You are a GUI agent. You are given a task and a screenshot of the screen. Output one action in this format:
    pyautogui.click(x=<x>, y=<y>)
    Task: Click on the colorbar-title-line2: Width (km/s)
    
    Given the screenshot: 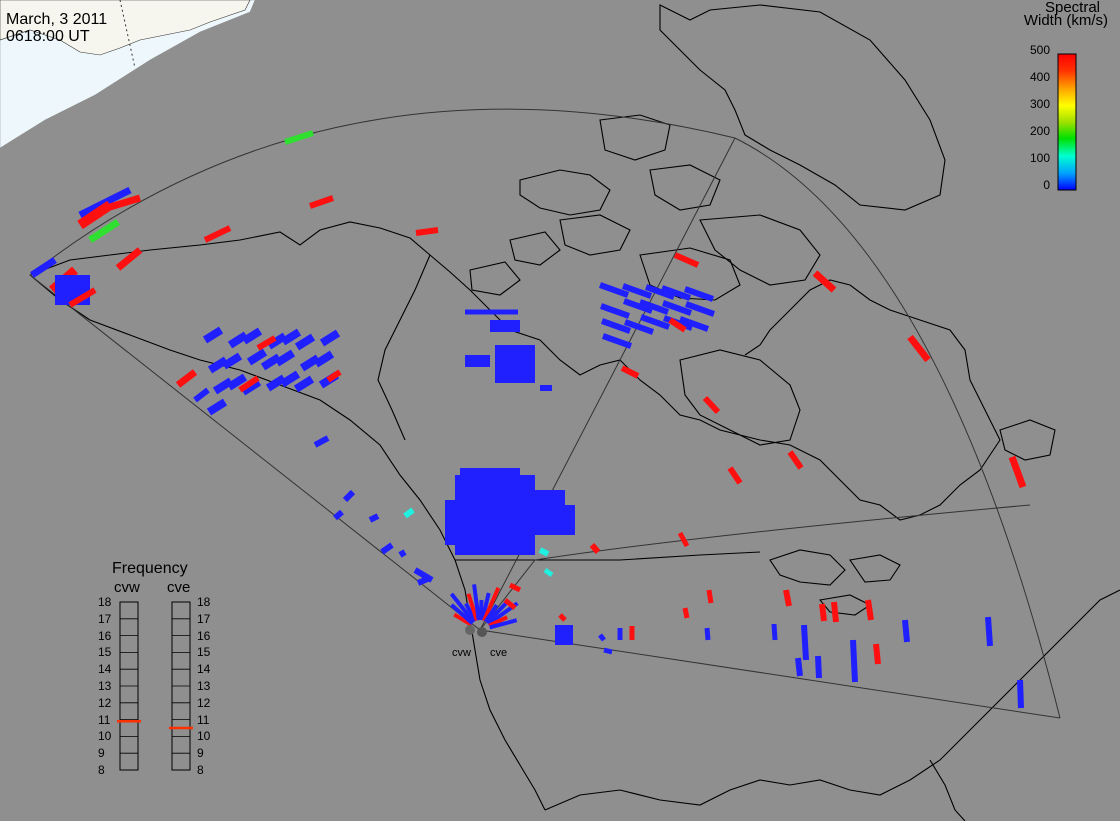 What is the action you would take?
    pyautogui.click(x=1065, y=20)
    